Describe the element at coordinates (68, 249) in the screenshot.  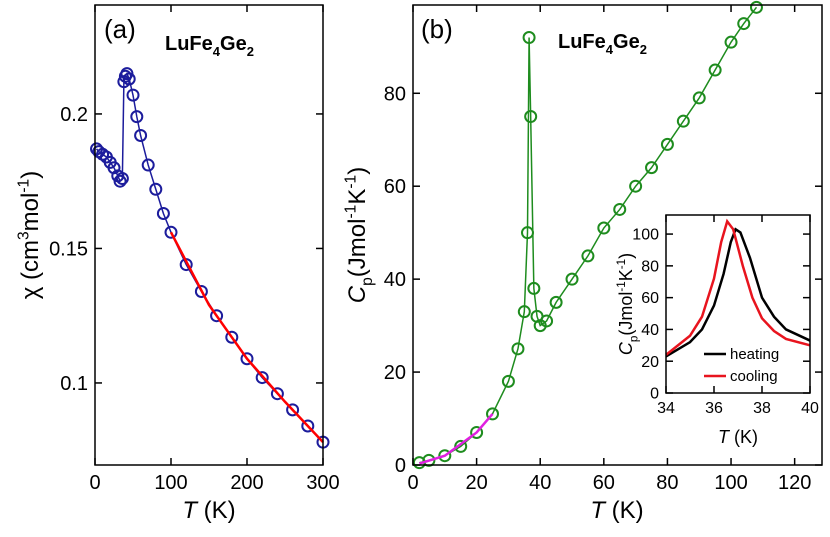
I see `y-tick-label: 0.15` at that location.